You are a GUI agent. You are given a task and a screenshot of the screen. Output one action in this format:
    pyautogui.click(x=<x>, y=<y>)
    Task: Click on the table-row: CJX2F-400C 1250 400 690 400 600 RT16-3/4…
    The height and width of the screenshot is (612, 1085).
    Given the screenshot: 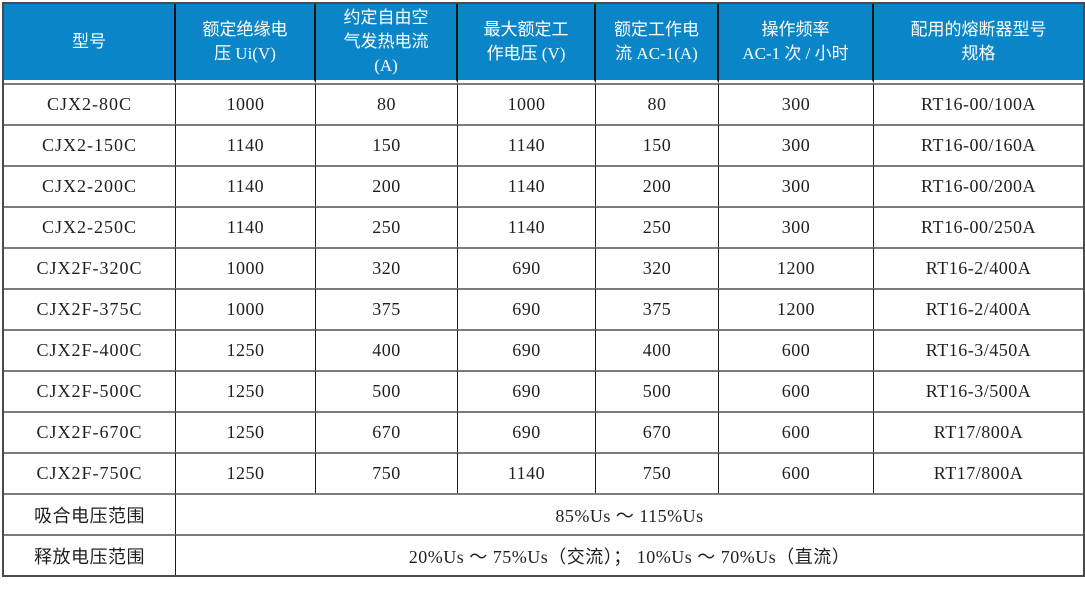 What is the action you would take?
    pyautogui.click(x=543, y=350)
    